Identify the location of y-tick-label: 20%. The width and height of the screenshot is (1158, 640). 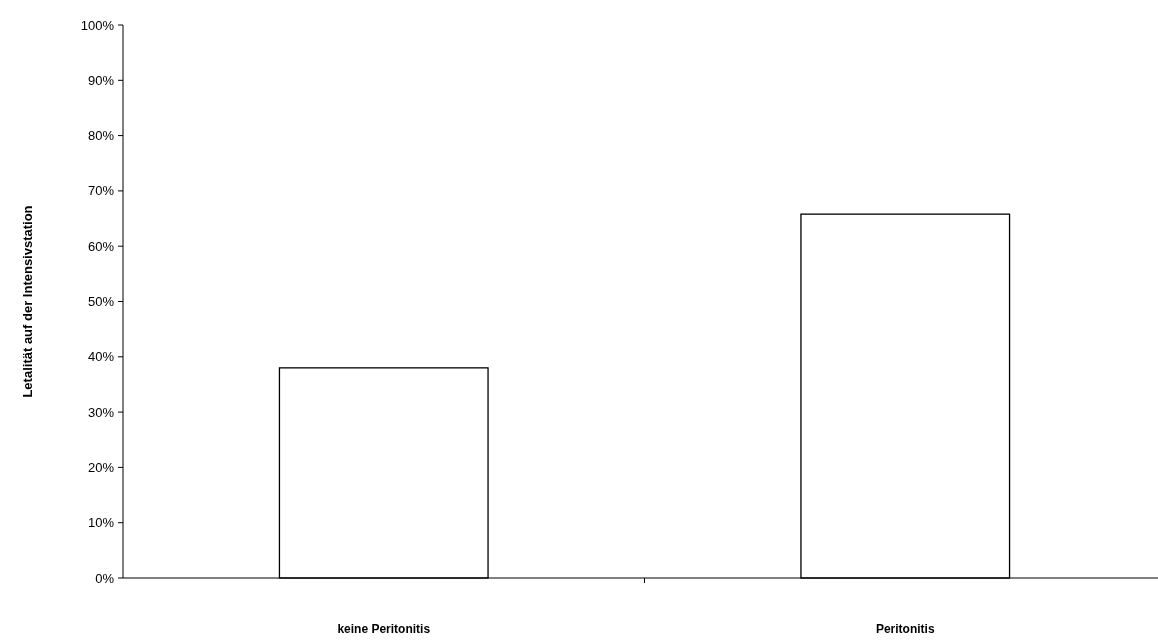
(101, 467).